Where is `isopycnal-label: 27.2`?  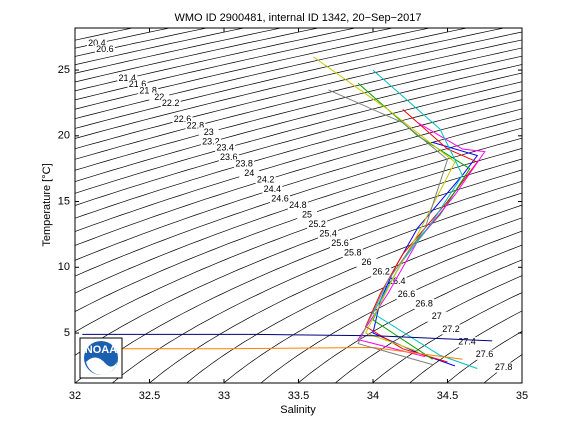
isopycnal-label: 27.2 is located at coordinates (451, 329).